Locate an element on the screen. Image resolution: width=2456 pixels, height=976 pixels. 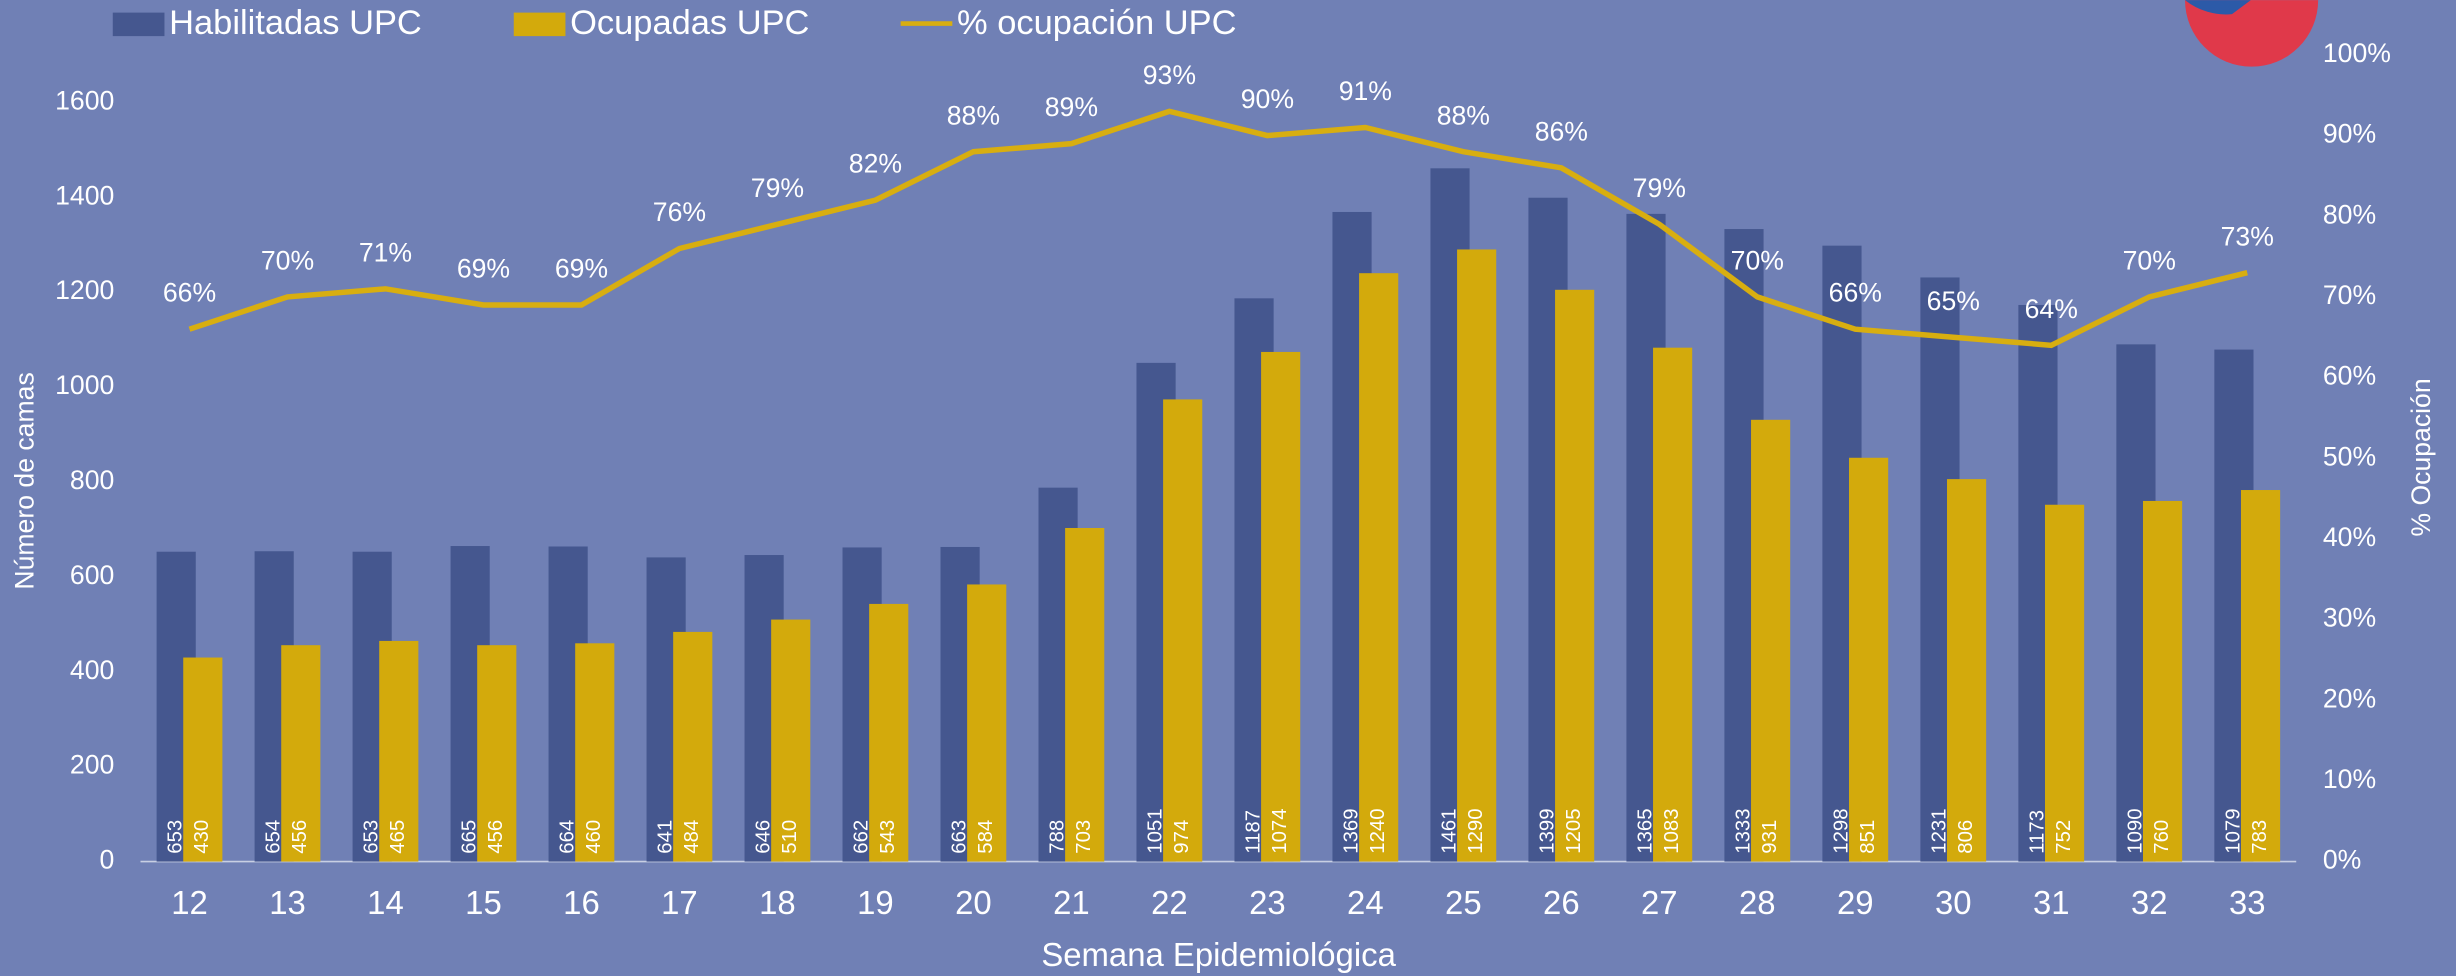
x-tick-label: 31 is located at coordinates (2051, 902).